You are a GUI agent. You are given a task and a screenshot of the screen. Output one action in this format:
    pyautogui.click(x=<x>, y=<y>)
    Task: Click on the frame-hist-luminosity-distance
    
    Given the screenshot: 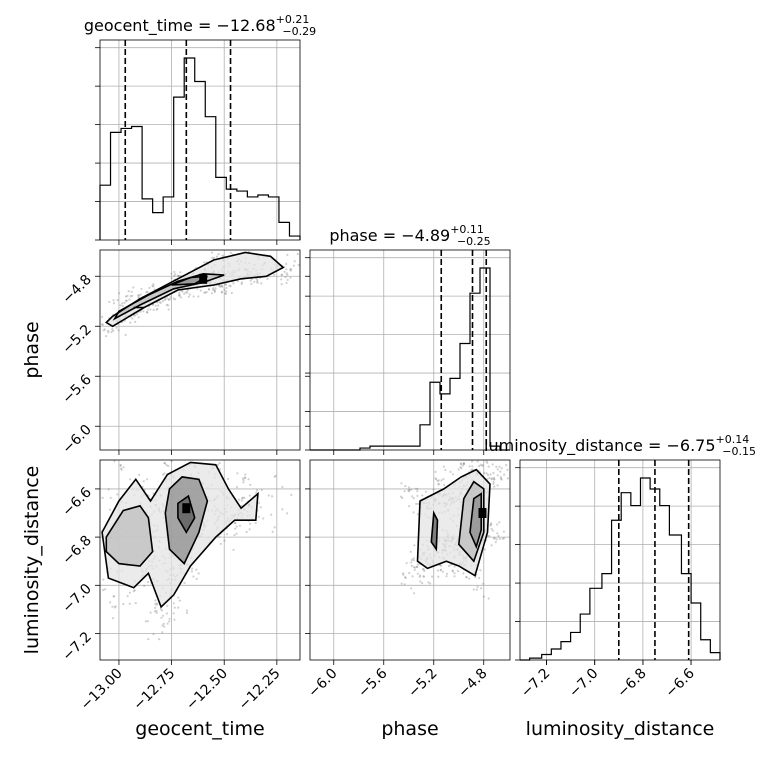 What is the action you would take?
    pyautogui.click(x=620, y=560)
    